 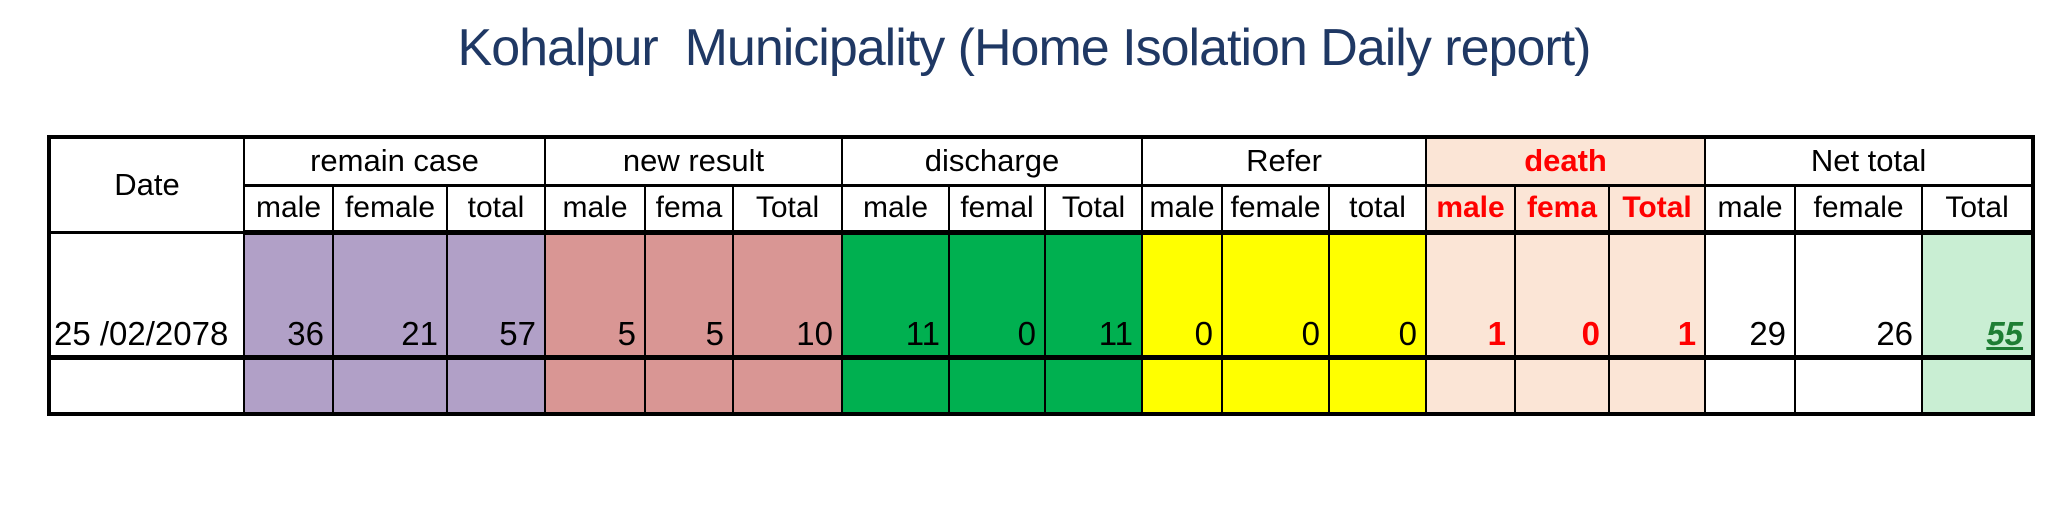 I want to click on cell-remain-male: 36, so click(x=288, y=295).